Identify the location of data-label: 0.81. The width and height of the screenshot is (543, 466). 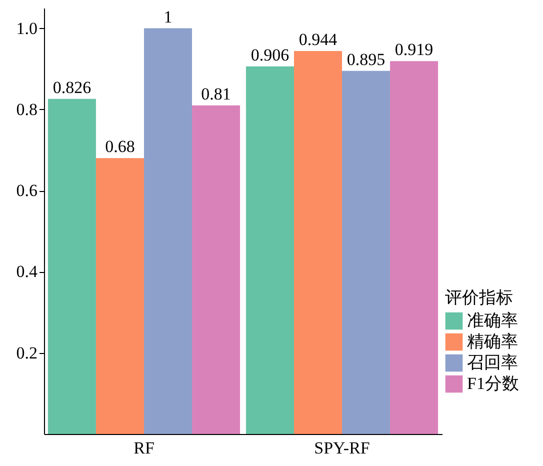
(216, 94).